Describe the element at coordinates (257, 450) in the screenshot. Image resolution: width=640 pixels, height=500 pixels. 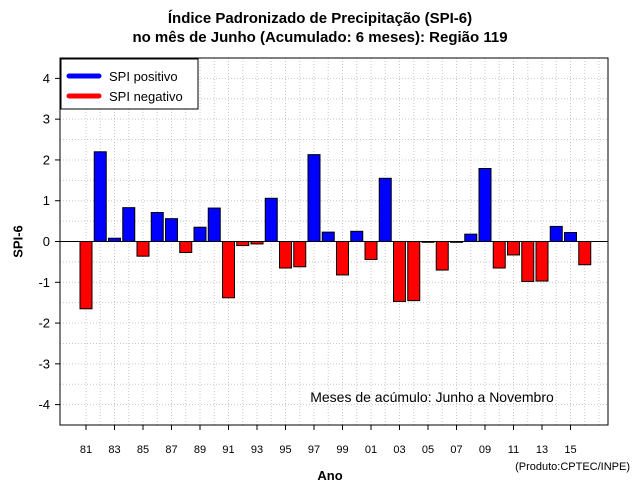
I see `x-tick-label: 93` at that location.